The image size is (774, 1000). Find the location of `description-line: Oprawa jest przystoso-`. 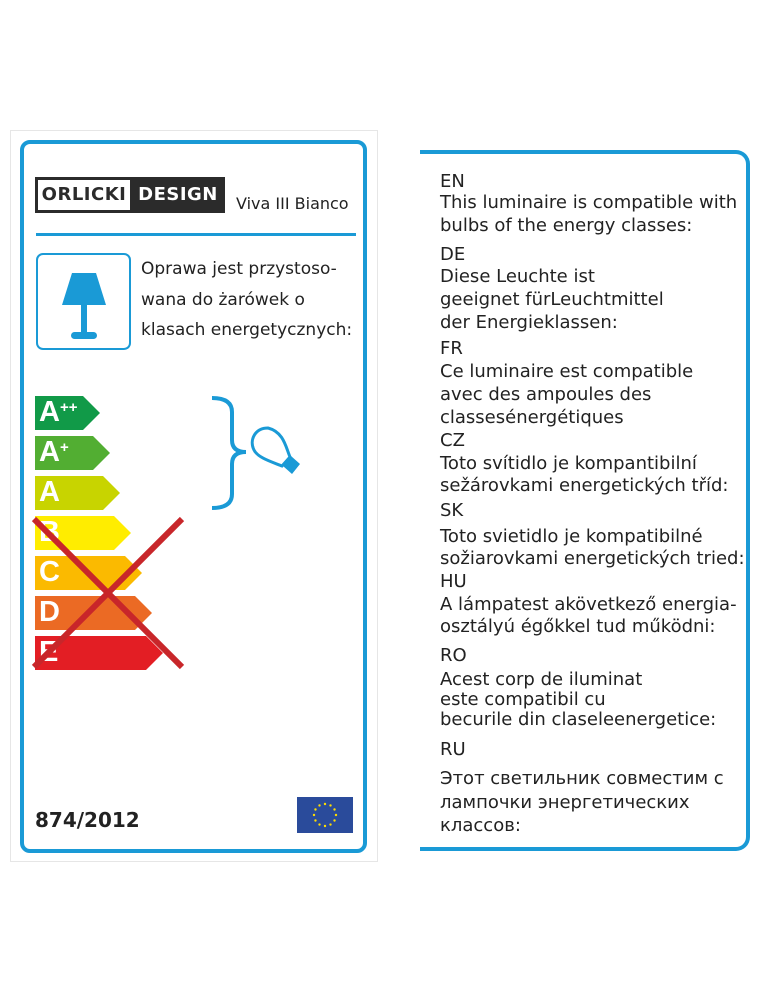

description-line: Oprawa jest przystoso- is located at coordinates (239, 269).